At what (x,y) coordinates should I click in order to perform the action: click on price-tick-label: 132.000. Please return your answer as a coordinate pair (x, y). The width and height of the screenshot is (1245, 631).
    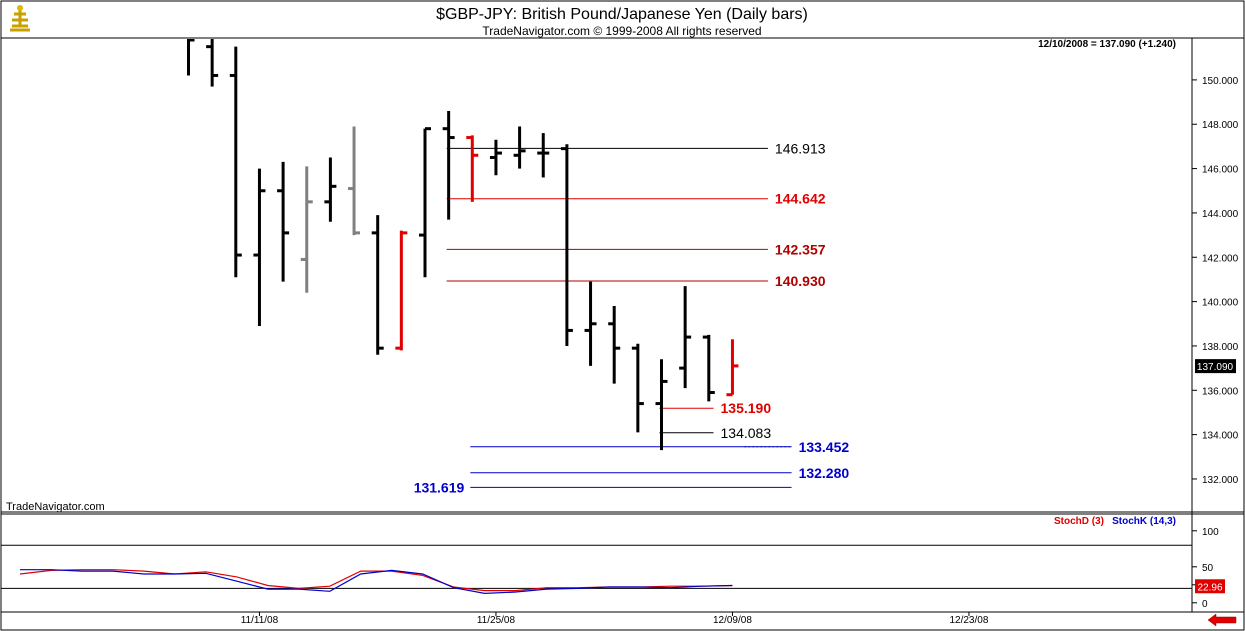
    Looking at the image, I should click on (1220, 480).